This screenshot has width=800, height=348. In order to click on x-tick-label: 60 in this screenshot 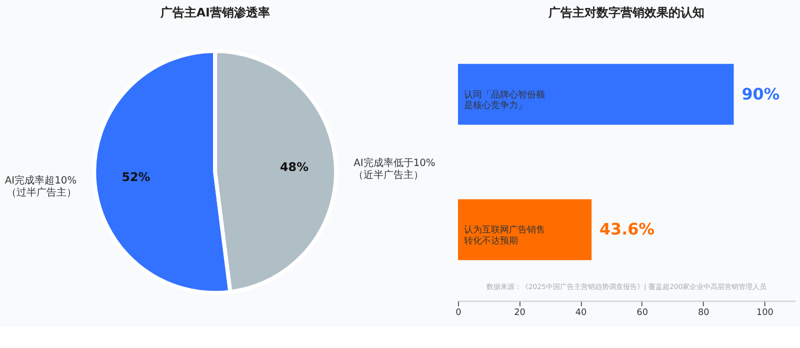, I will do `click(642, 313)`.